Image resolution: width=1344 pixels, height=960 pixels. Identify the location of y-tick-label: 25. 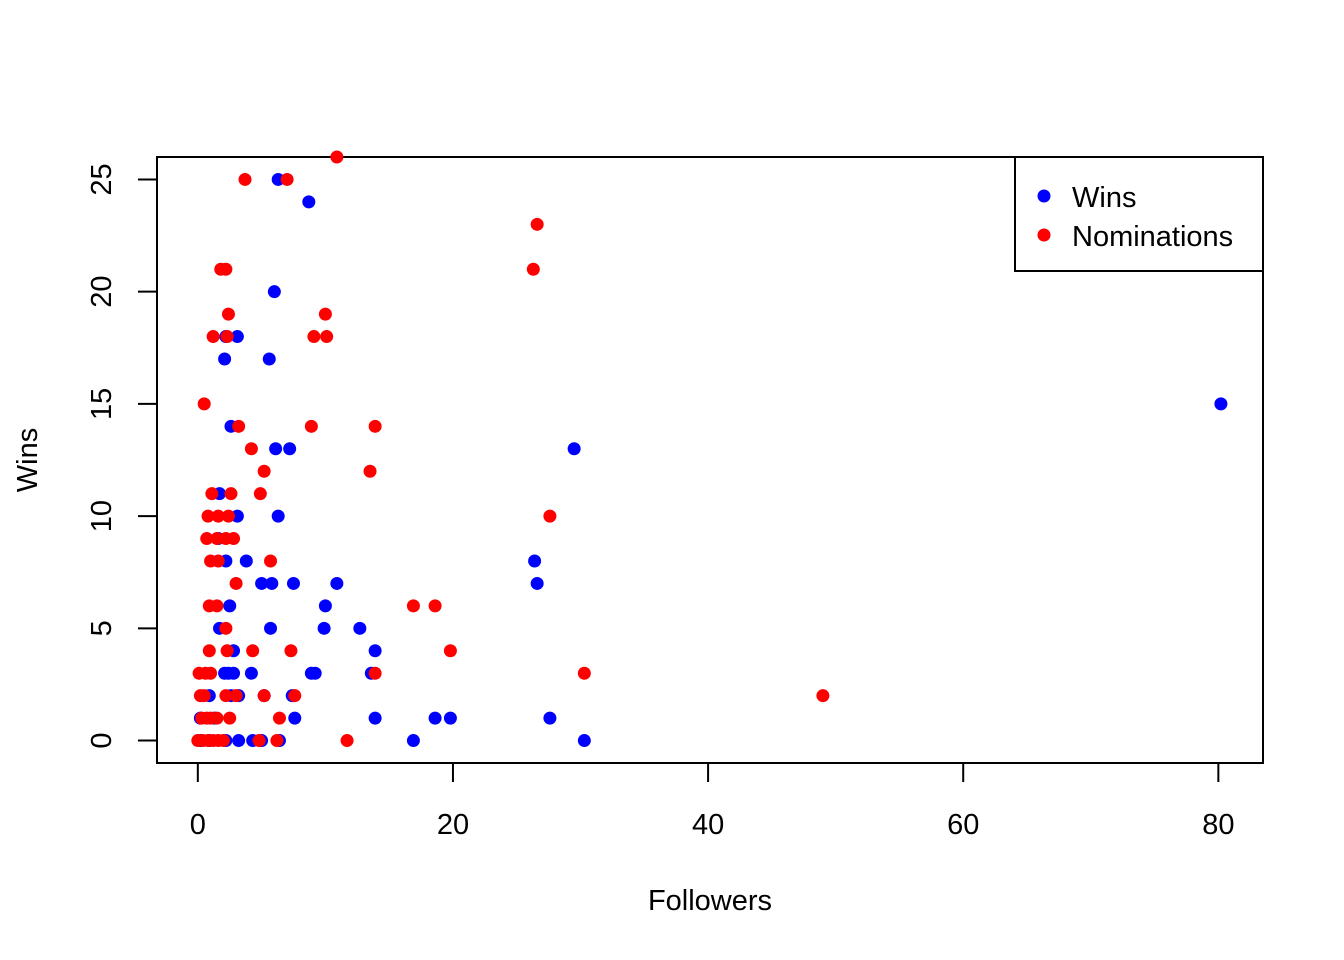
(102, 179).